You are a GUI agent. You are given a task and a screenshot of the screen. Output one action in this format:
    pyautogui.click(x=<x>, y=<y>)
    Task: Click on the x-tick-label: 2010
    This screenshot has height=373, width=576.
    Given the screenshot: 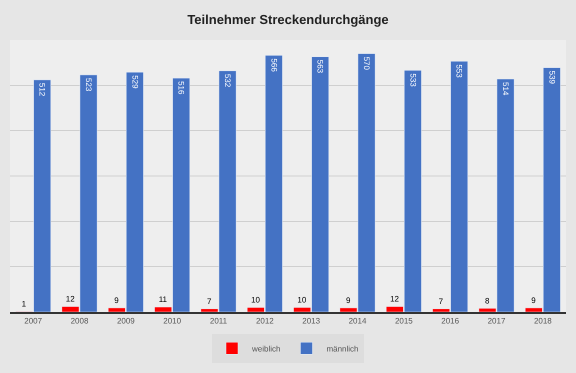 What is the action you would take?
    pyautogui.click(x=172, y=321)
    